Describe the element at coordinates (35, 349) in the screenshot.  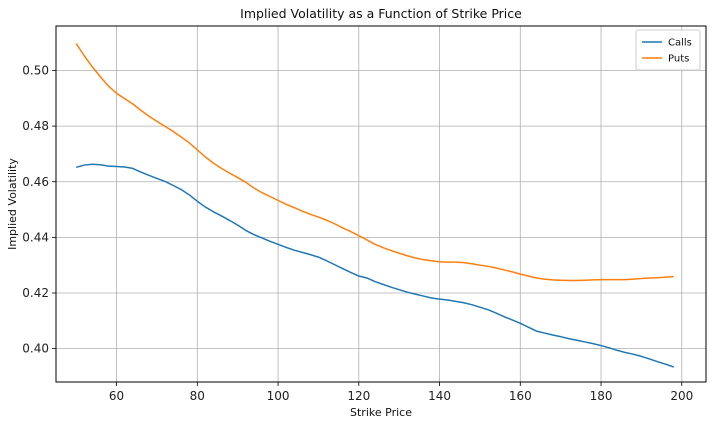
I see `y-tick-label: 0.40` at that location.